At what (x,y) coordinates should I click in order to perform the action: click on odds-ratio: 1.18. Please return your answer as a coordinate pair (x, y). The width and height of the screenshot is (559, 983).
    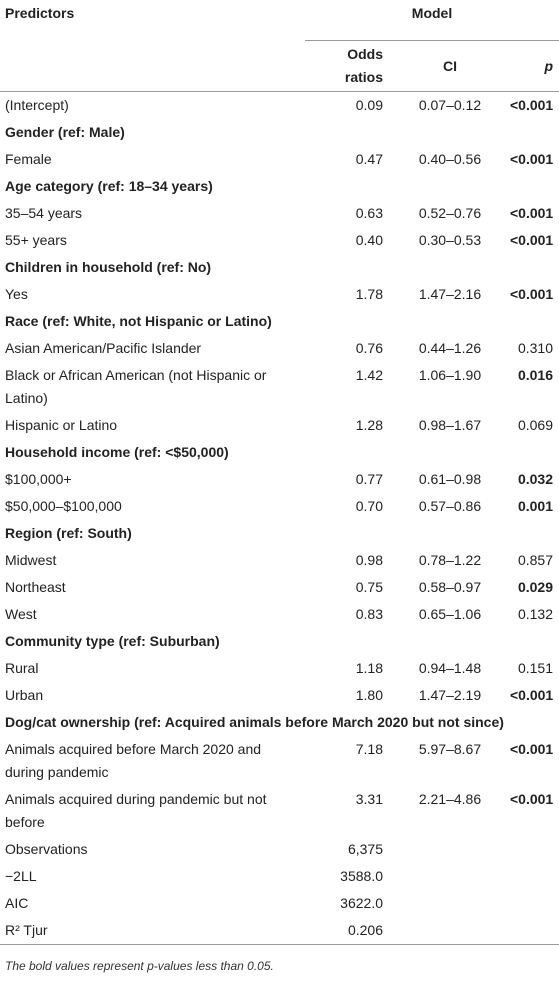
    Looking at the image, I should click on (369, 668).